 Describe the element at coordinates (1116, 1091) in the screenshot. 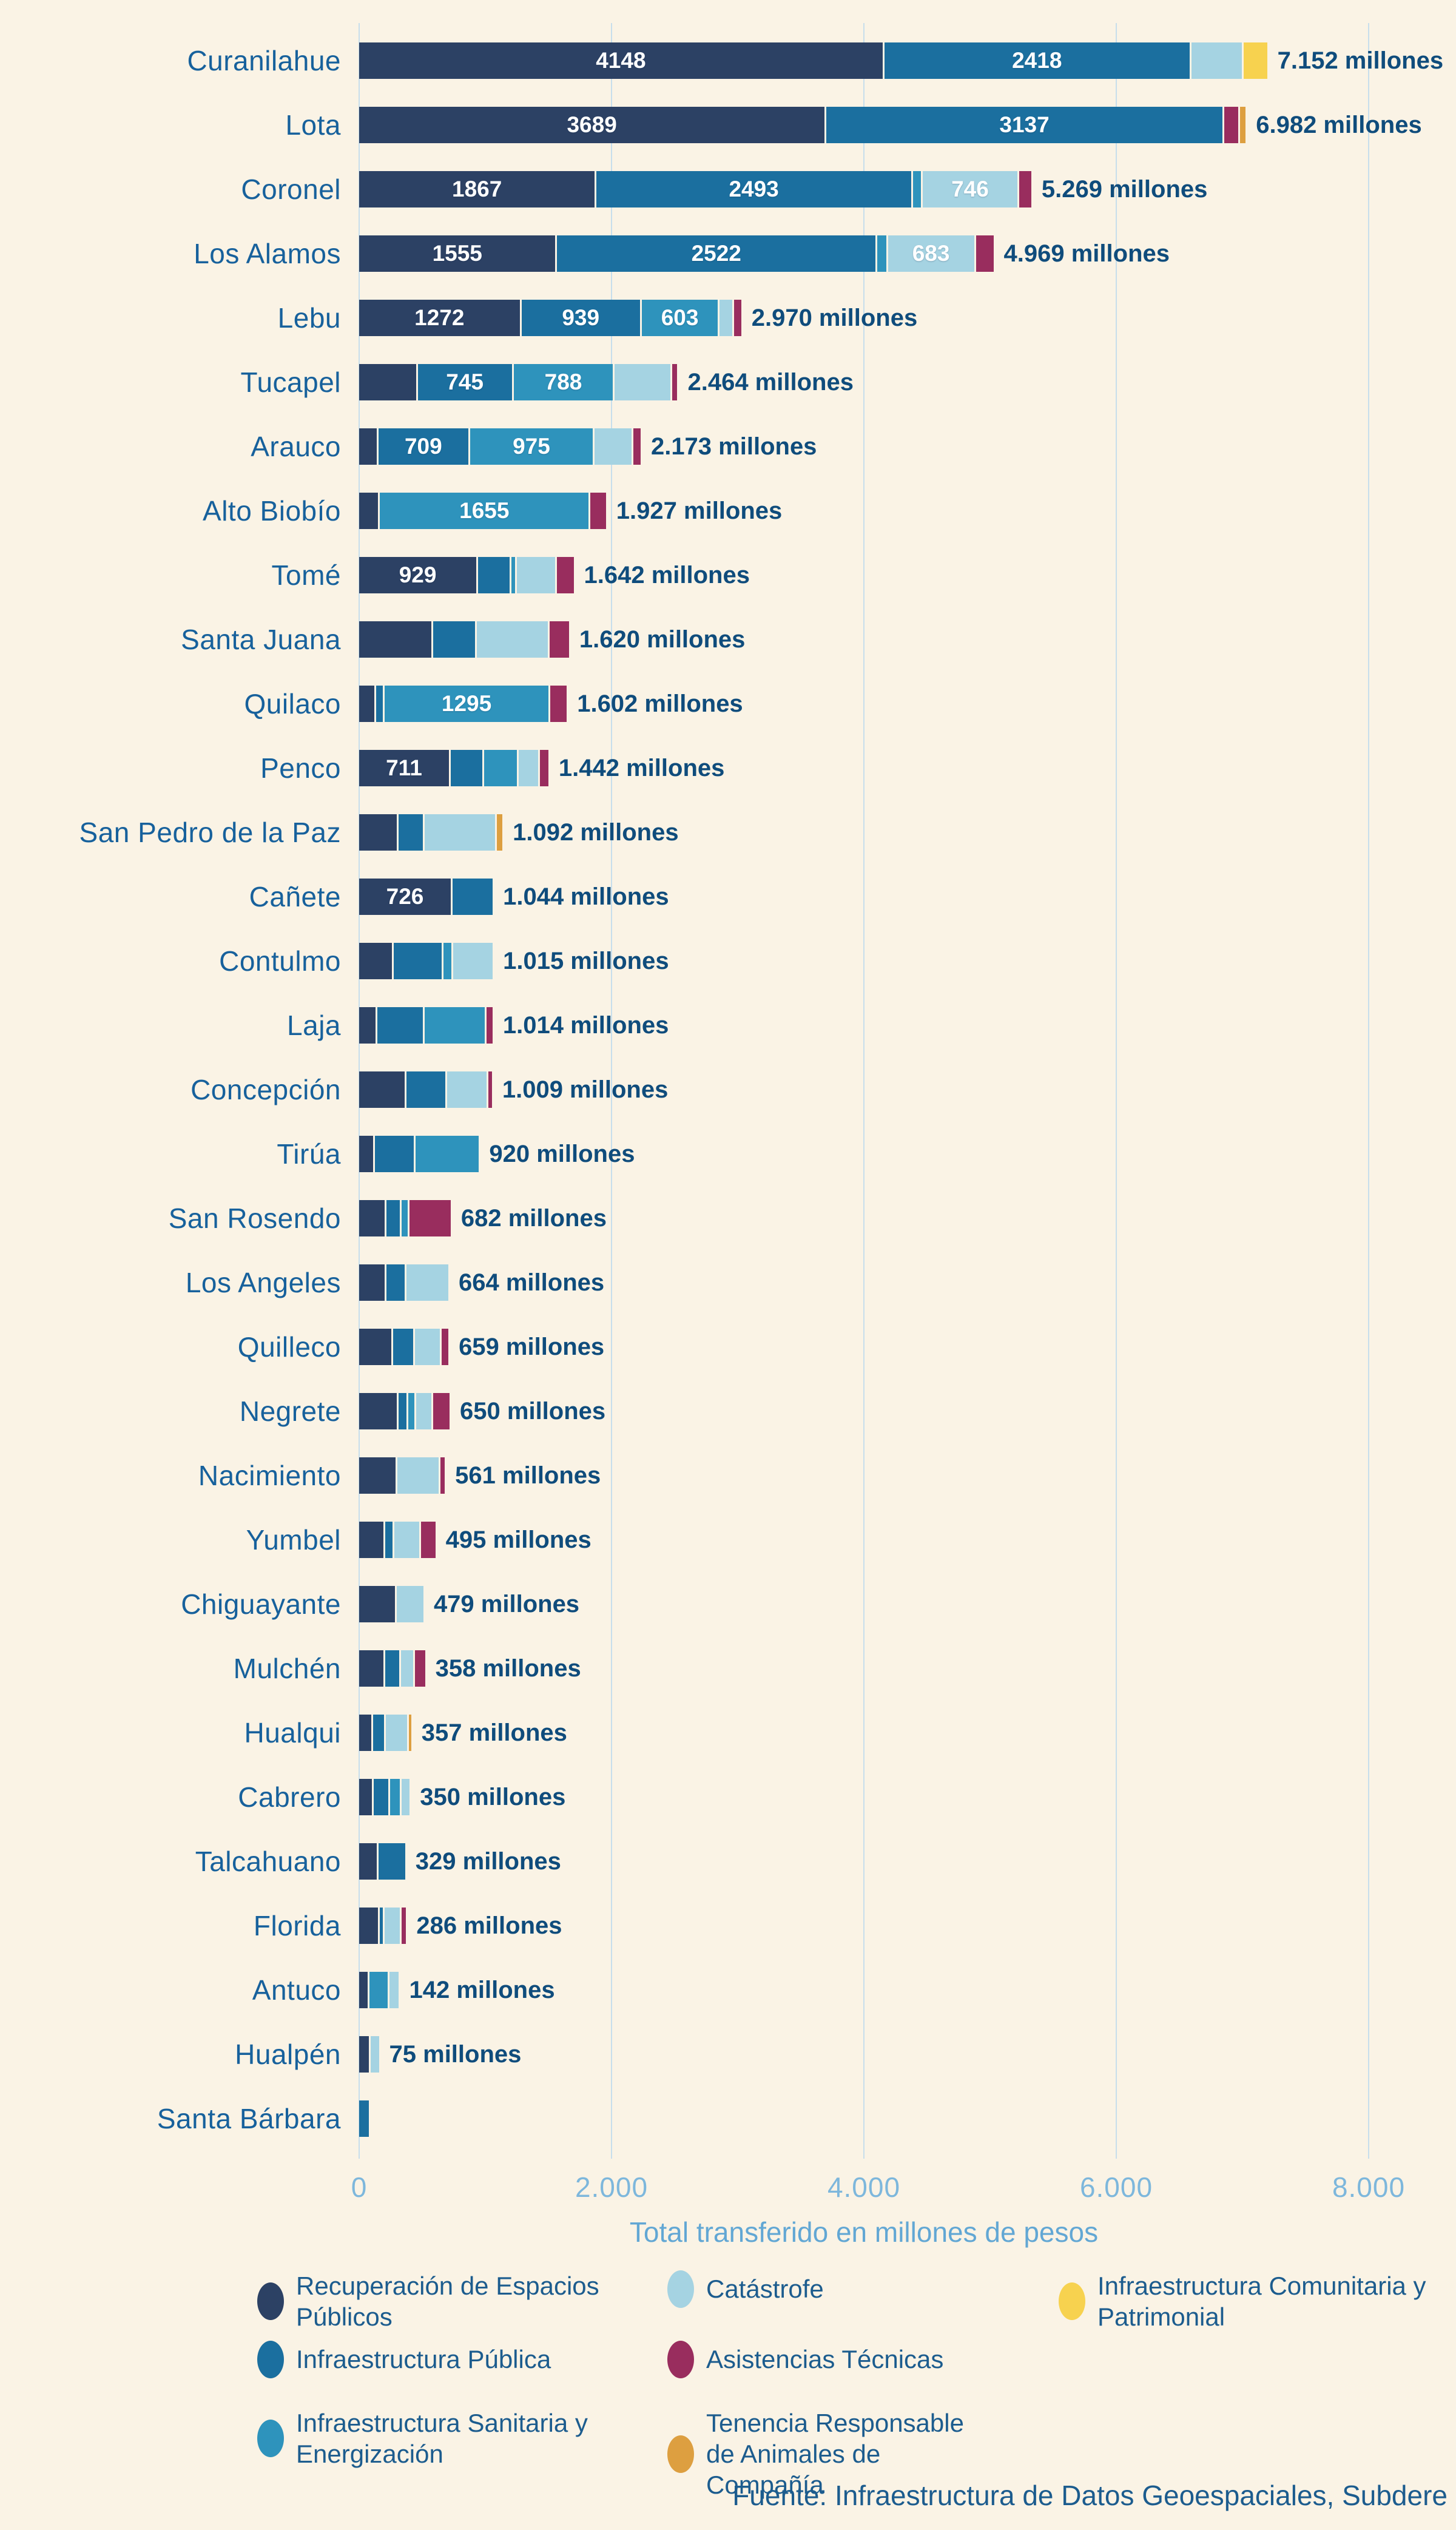

I see `gridline` at that location.